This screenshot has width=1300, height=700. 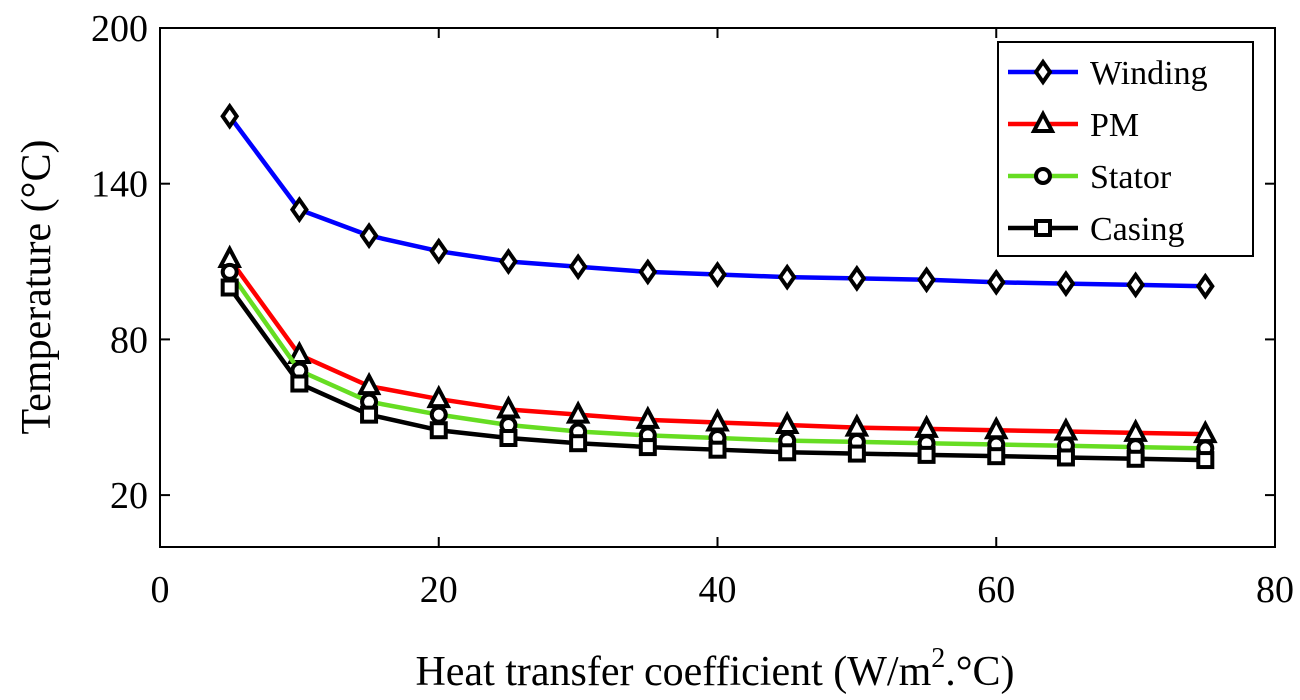 What do you see at coordinates (1131, 177) in the screenshot?
I see `legend-label: Stator` at bounding box center [1131, 177].